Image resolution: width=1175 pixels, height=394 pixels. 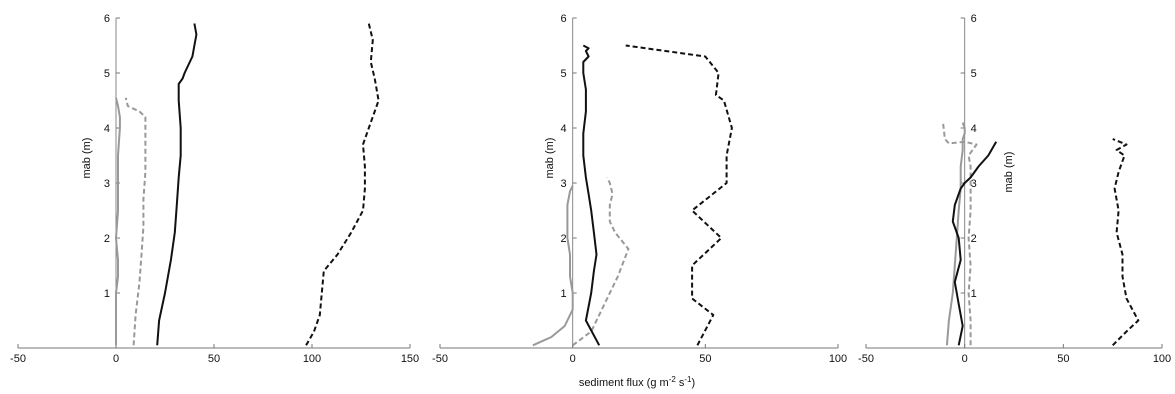 I want to click on x-tick-label: 150, so click(x=410, y=359).